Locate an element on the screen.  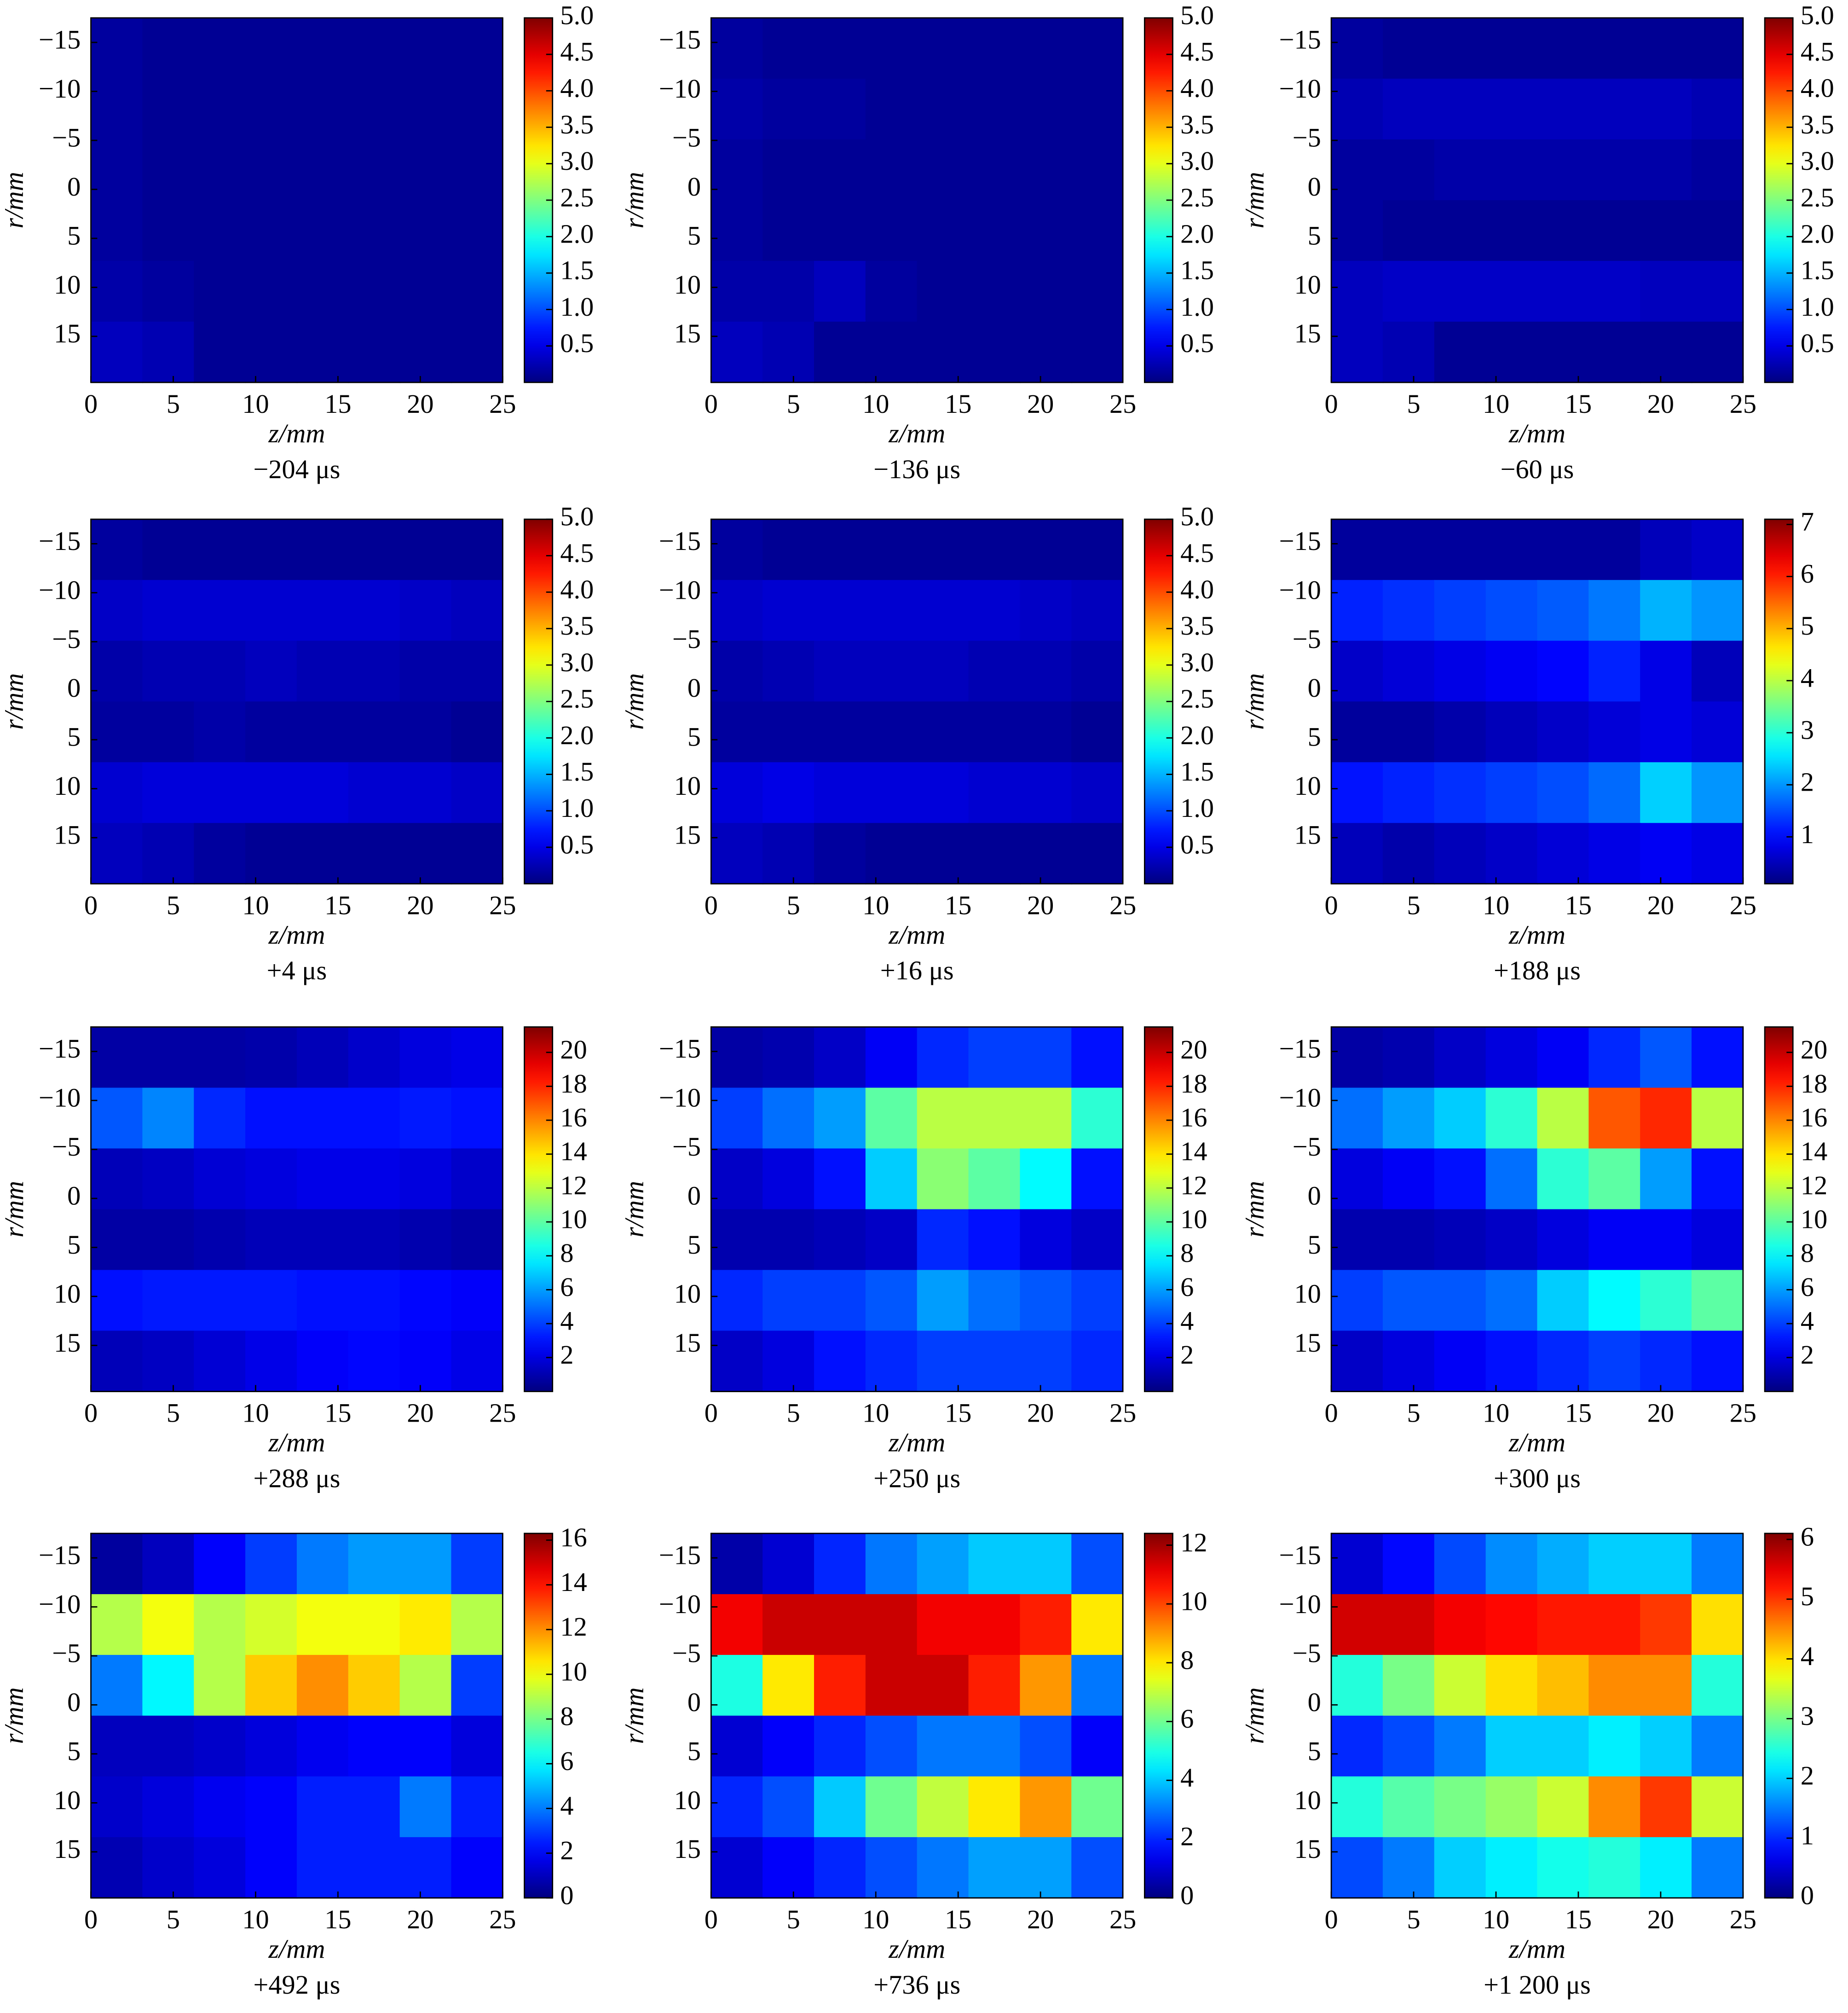
colorbar-tick-label: 4.0 is located at coordinates (577, 88).